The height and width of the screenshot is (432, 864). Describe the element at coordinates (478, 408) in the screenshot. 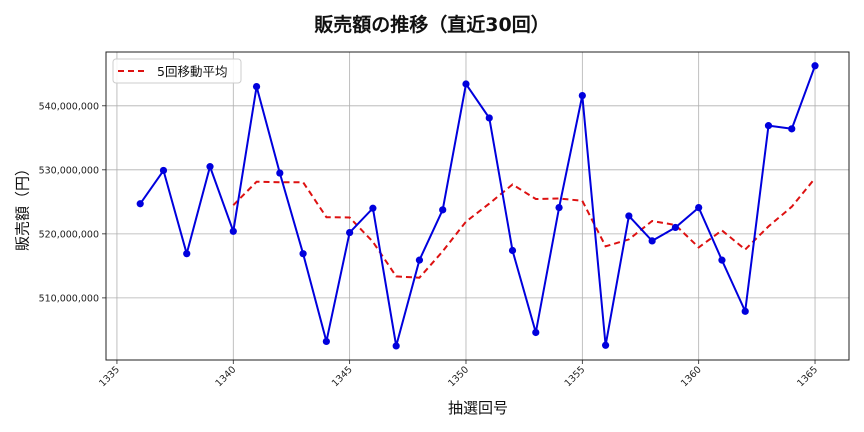

I see `x-axis-label: 抽選回号` at that location.